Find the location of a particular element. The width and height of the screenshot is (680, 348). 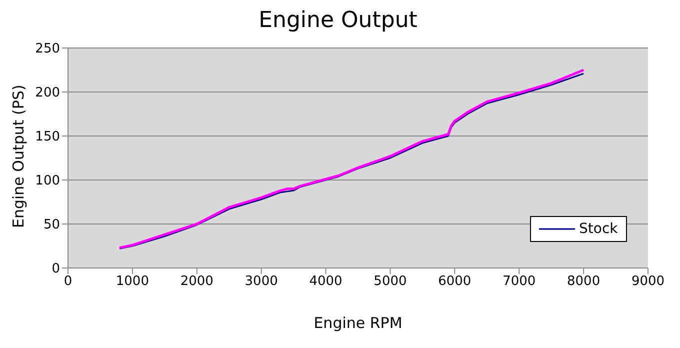

y-tick-label: 0 is located at coordinates (56, 269).